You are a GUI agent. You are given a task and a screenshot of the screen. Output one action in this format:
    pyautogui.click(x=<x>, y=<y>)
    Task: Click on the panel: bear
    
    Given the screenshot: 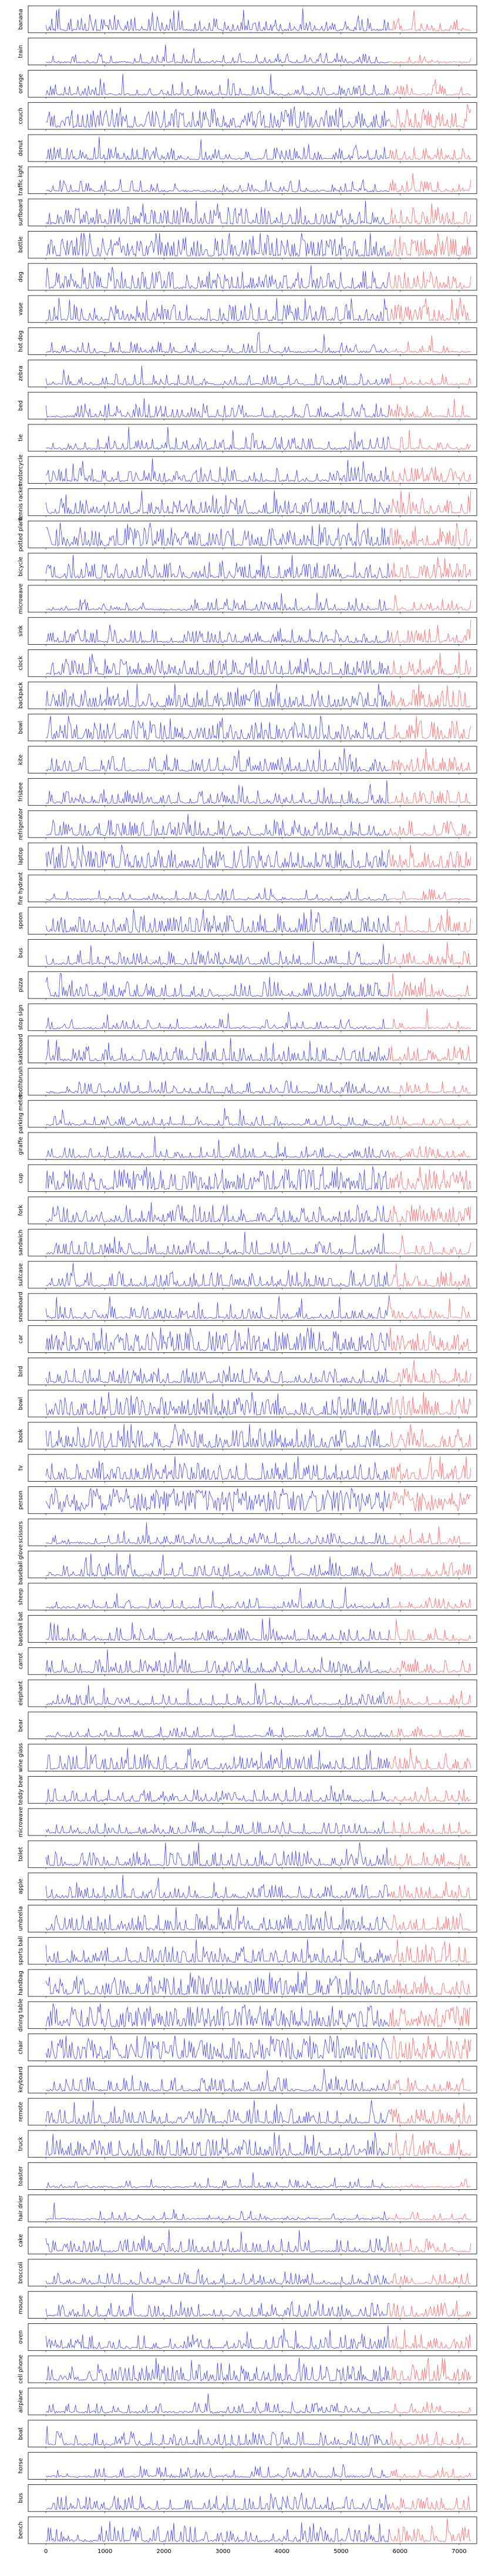 What is the action you would take?
    pyautogui.click(x=247, y=1726)
    